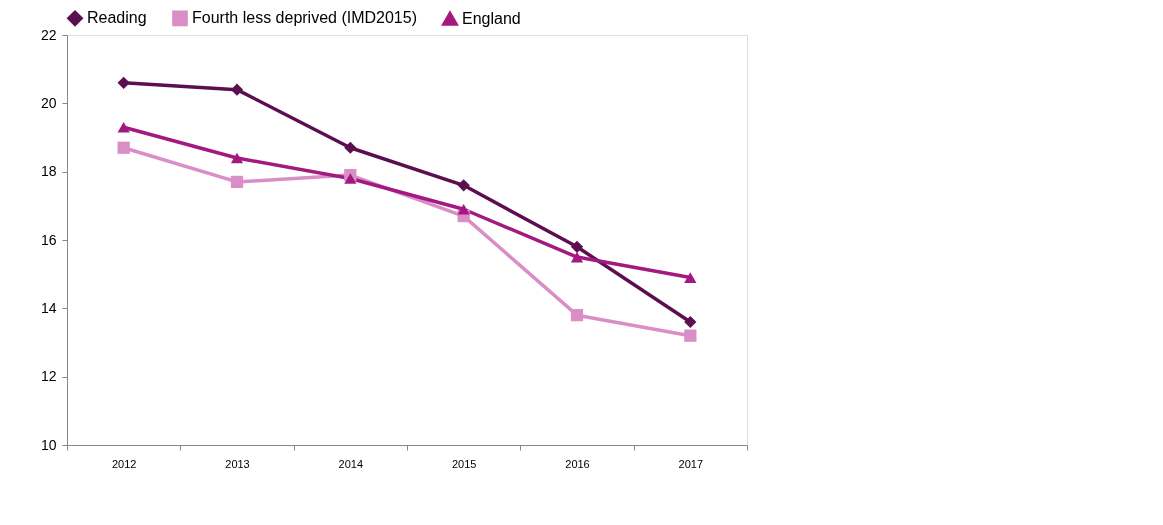  What do you see at coordinates (48, 34) in the screenshot?
I see `y-tick-label: 22` at bounding box center [48, 34].